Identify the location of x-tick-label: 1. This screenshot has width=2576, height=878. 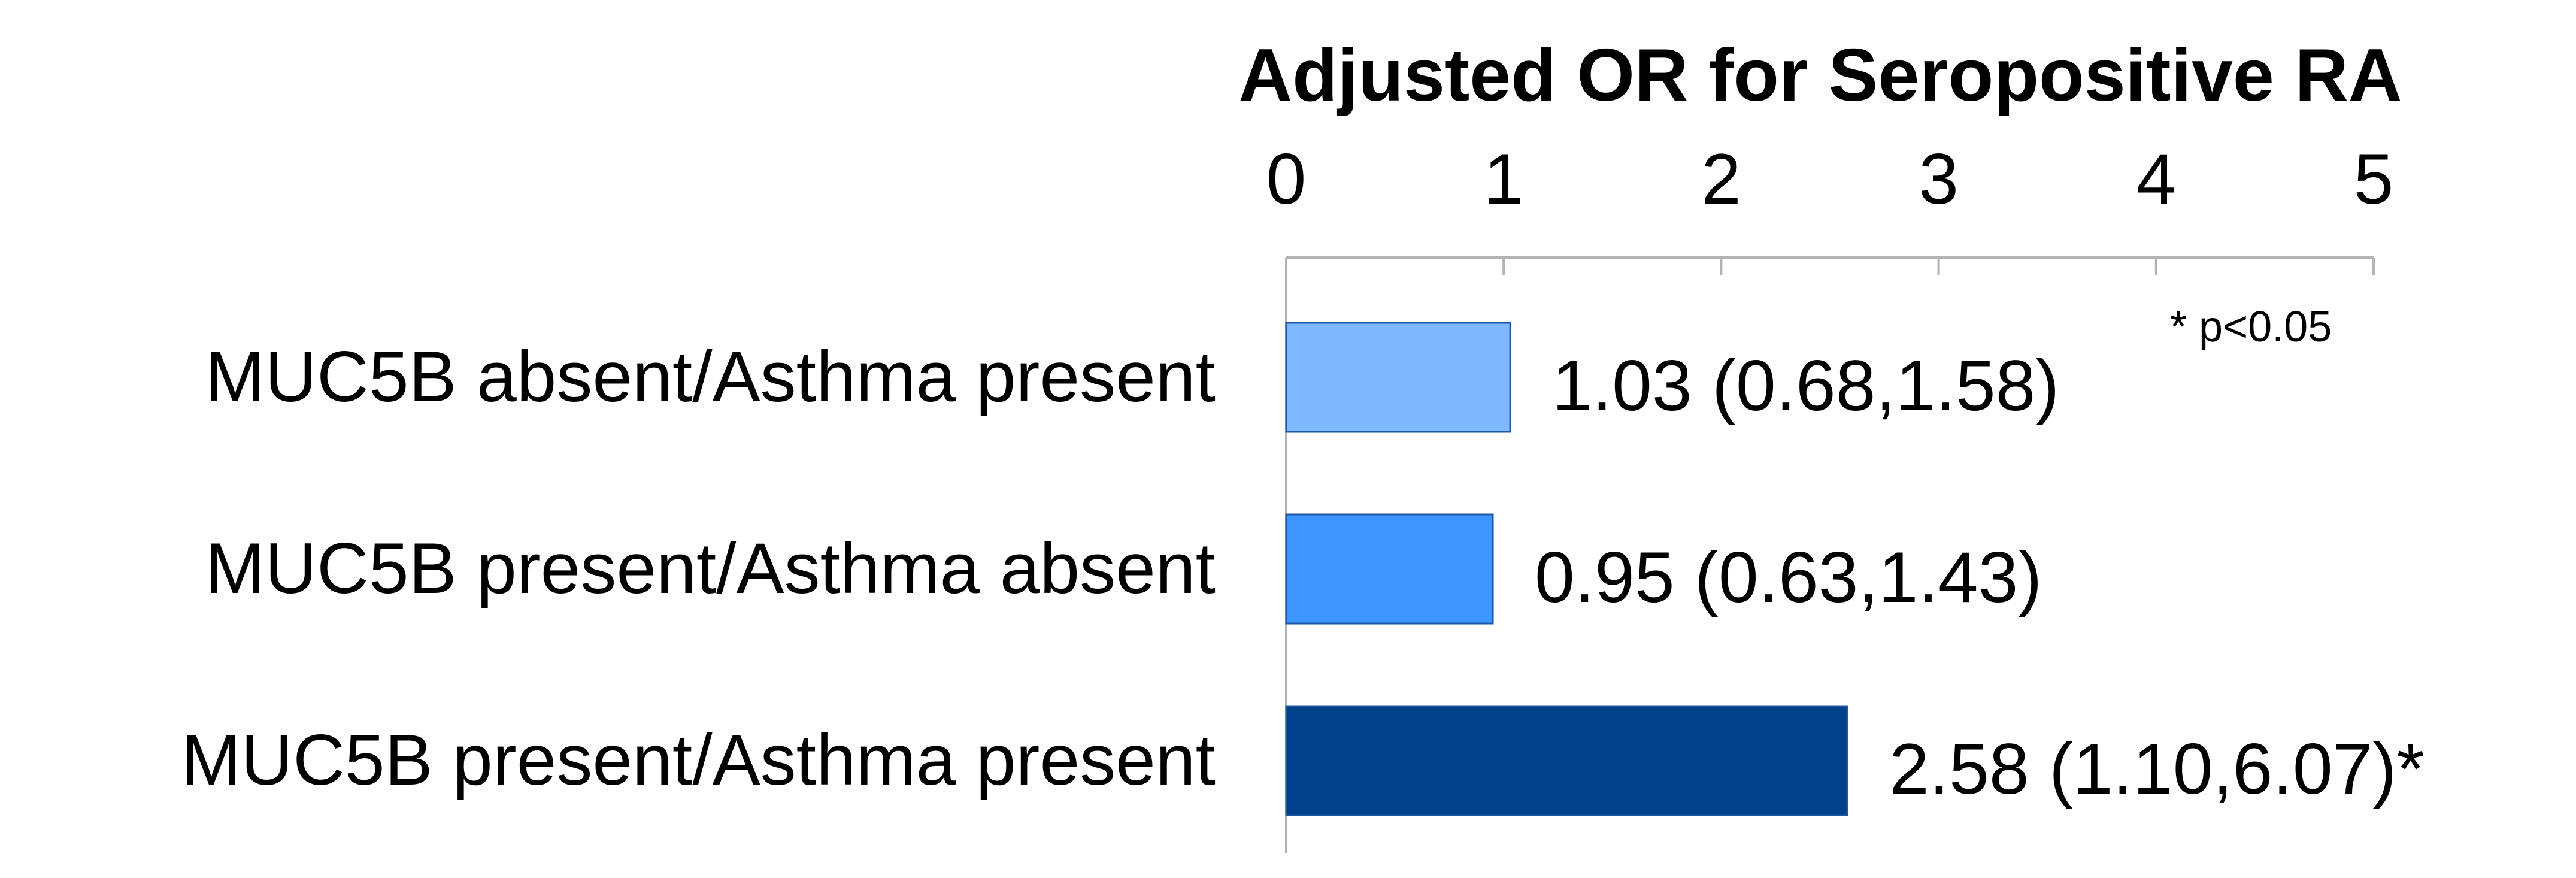
(1504, 179).